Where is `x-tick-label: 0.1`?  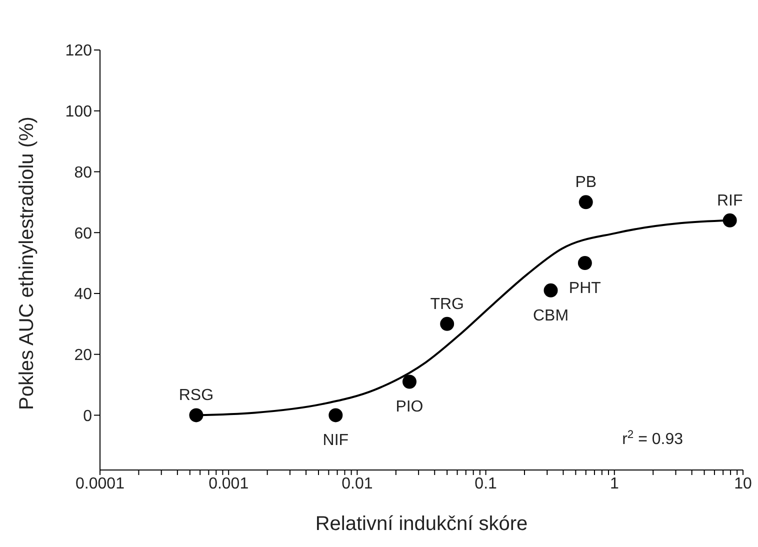
x-tick-label: 0.1 is located at coordinates (486, 483).